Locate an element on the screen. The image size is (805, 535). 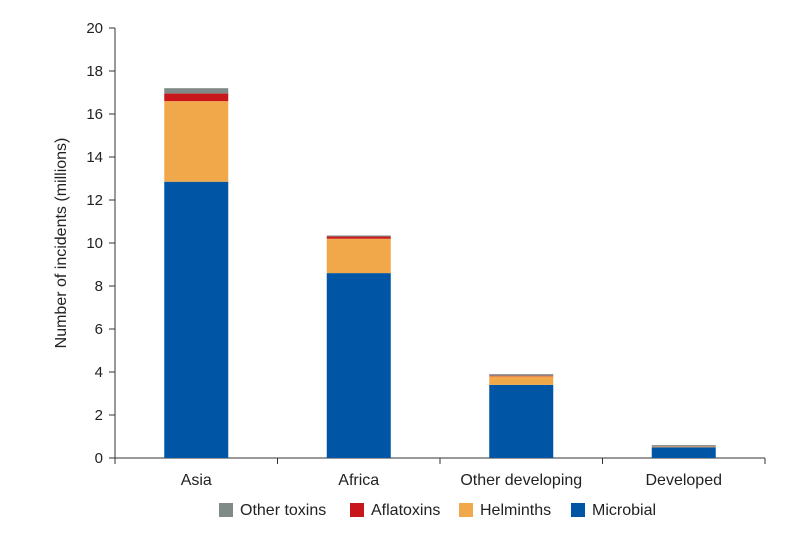
legend-label: Other toxins is located at coordinates (283, 510).